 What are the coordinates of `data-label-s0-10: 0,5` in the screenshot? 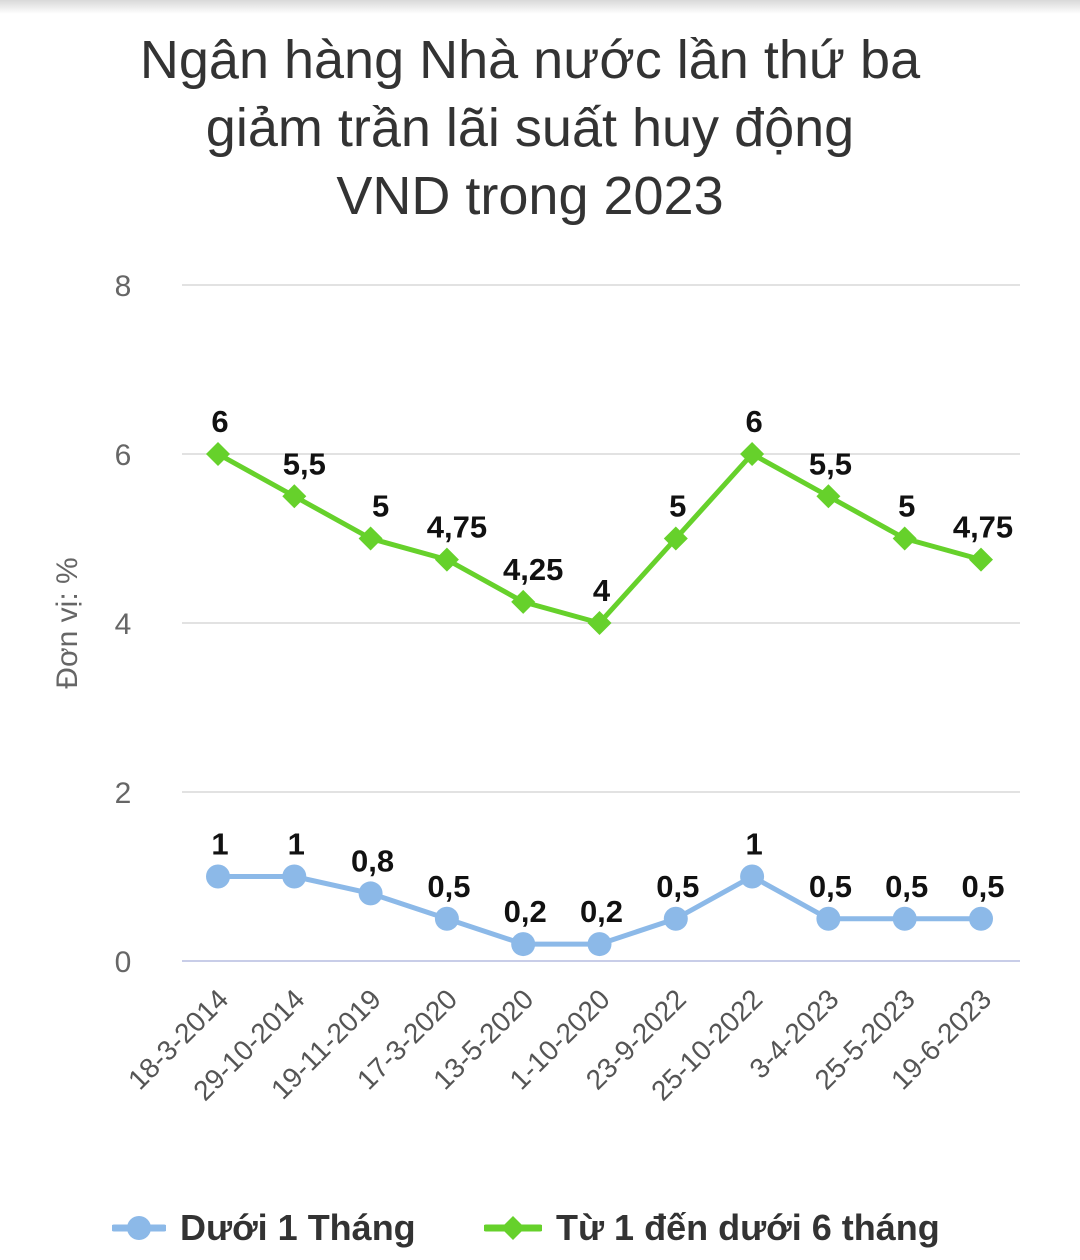 It's located at (982, 886).